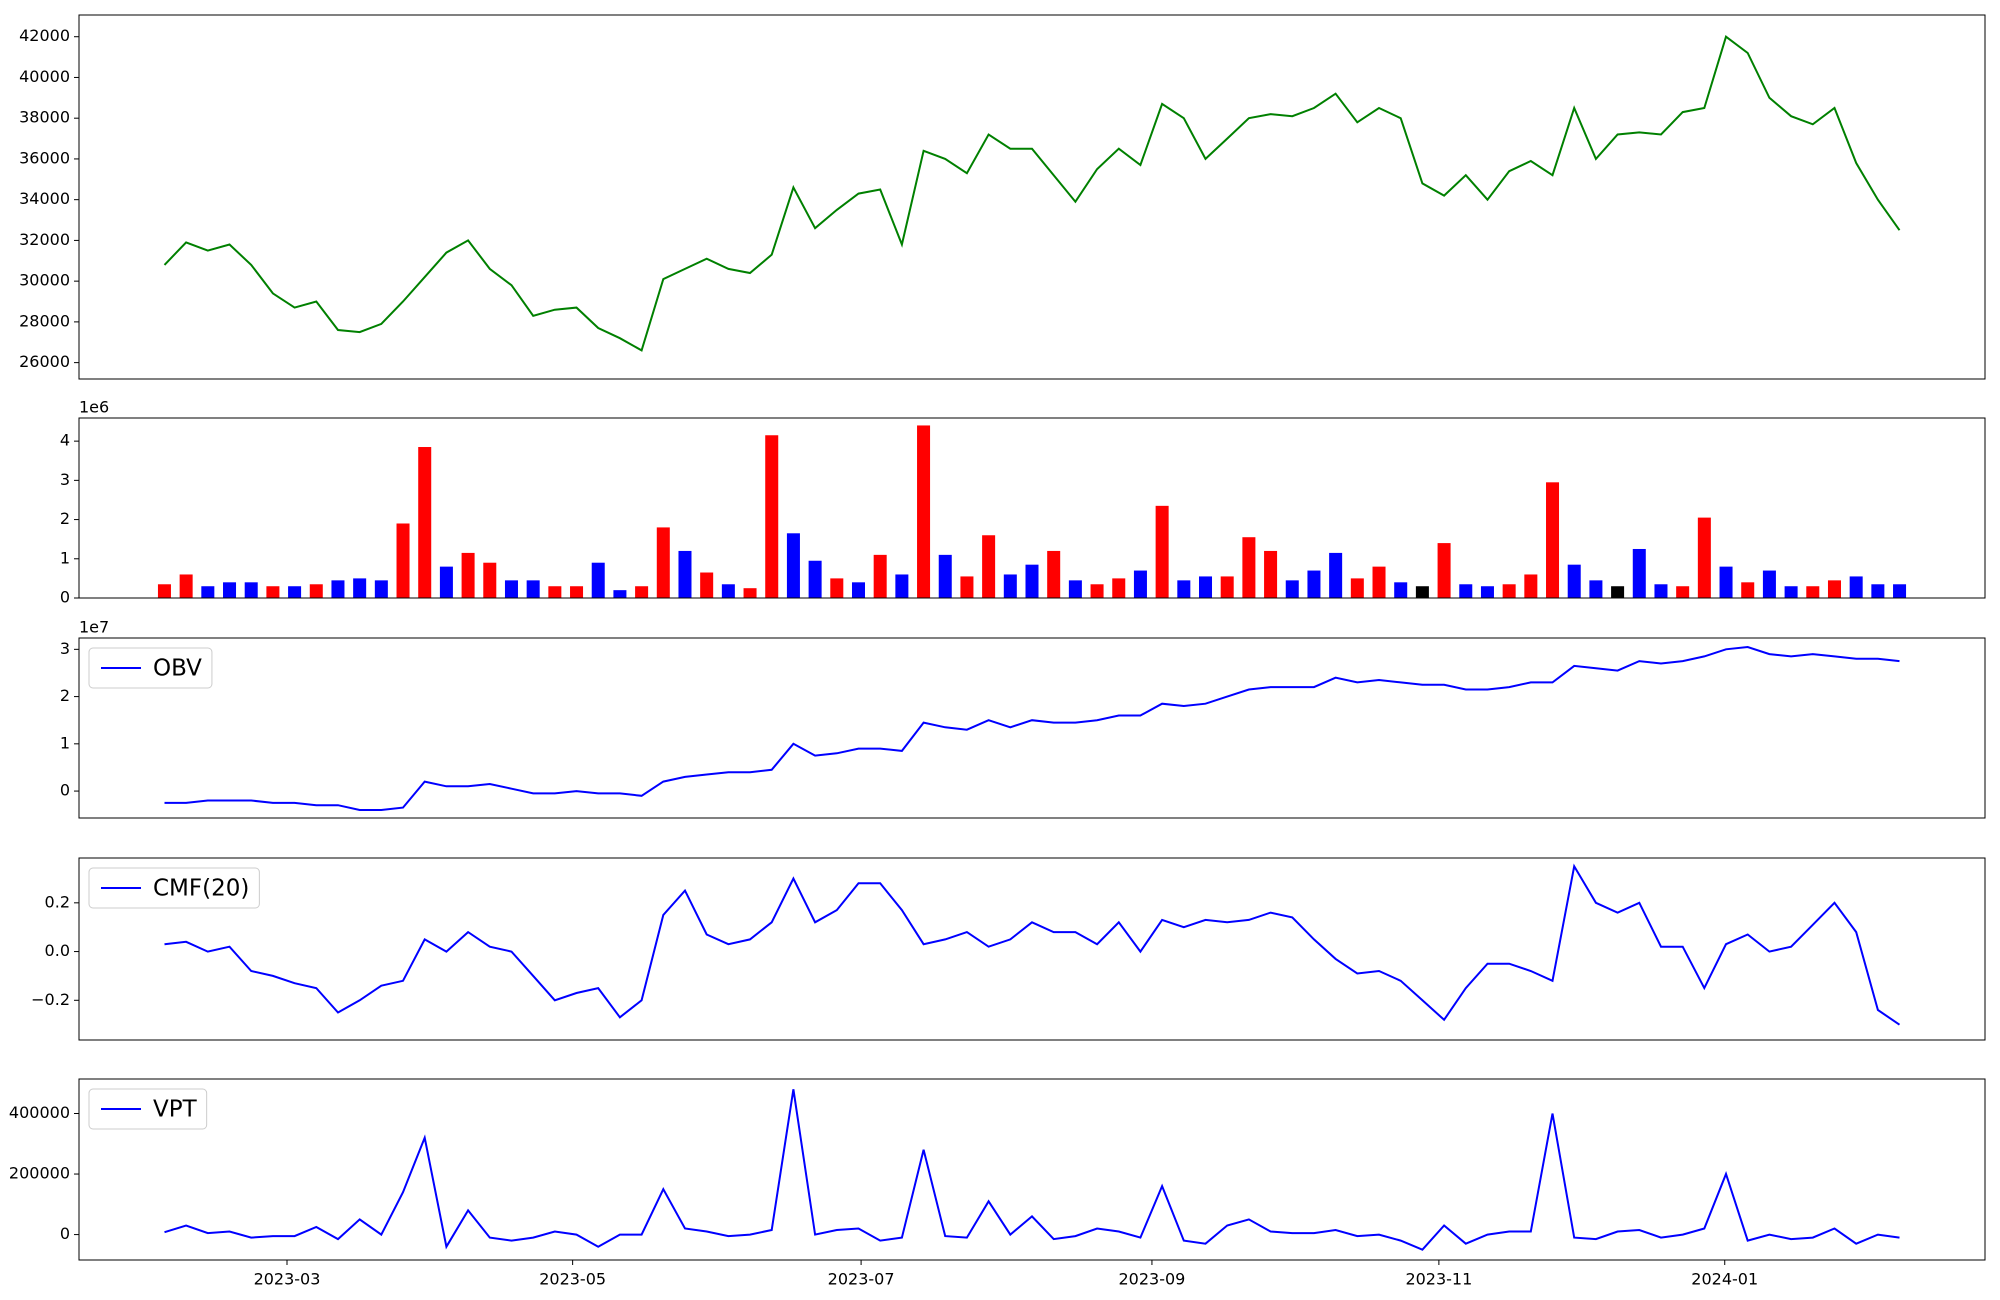 This screenshot has height=1300, width=2000. What do you see at coordinates (39, 1112) in the screenshot?
I see `y-tick-label: 400000` at bounding box center [39, 1112].